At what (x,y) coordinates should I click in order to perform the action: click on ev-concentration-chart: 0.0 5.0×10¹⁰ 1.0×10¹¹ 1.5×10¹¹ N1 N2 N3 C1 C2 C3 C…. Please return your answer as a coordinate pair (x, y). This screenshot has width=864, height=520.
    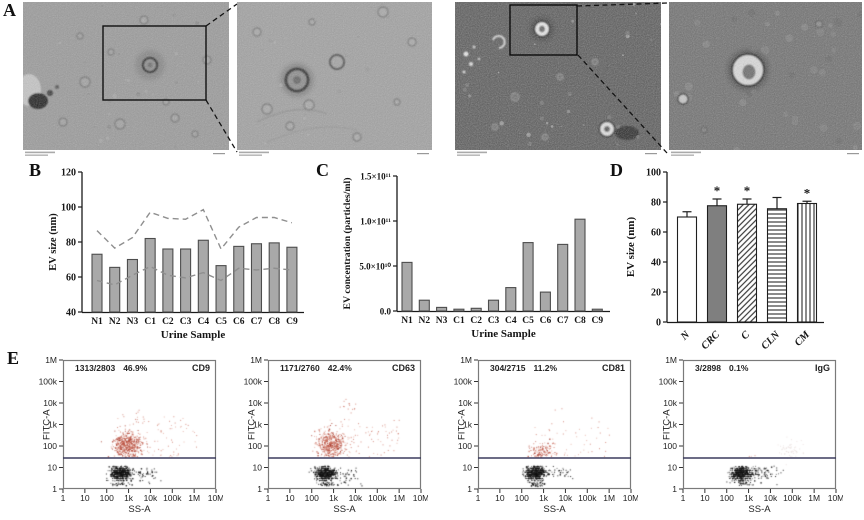
    Looking at the image, I should click on (476, 255).